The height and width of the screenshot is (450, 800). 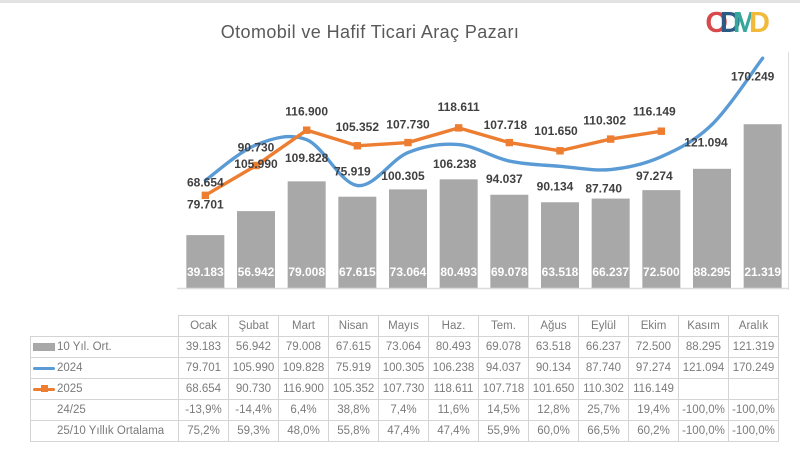 I want to click on cell-25/10 Yıllık Ortalama-Mayıs: 47,4%, so click(x=403, y=431).